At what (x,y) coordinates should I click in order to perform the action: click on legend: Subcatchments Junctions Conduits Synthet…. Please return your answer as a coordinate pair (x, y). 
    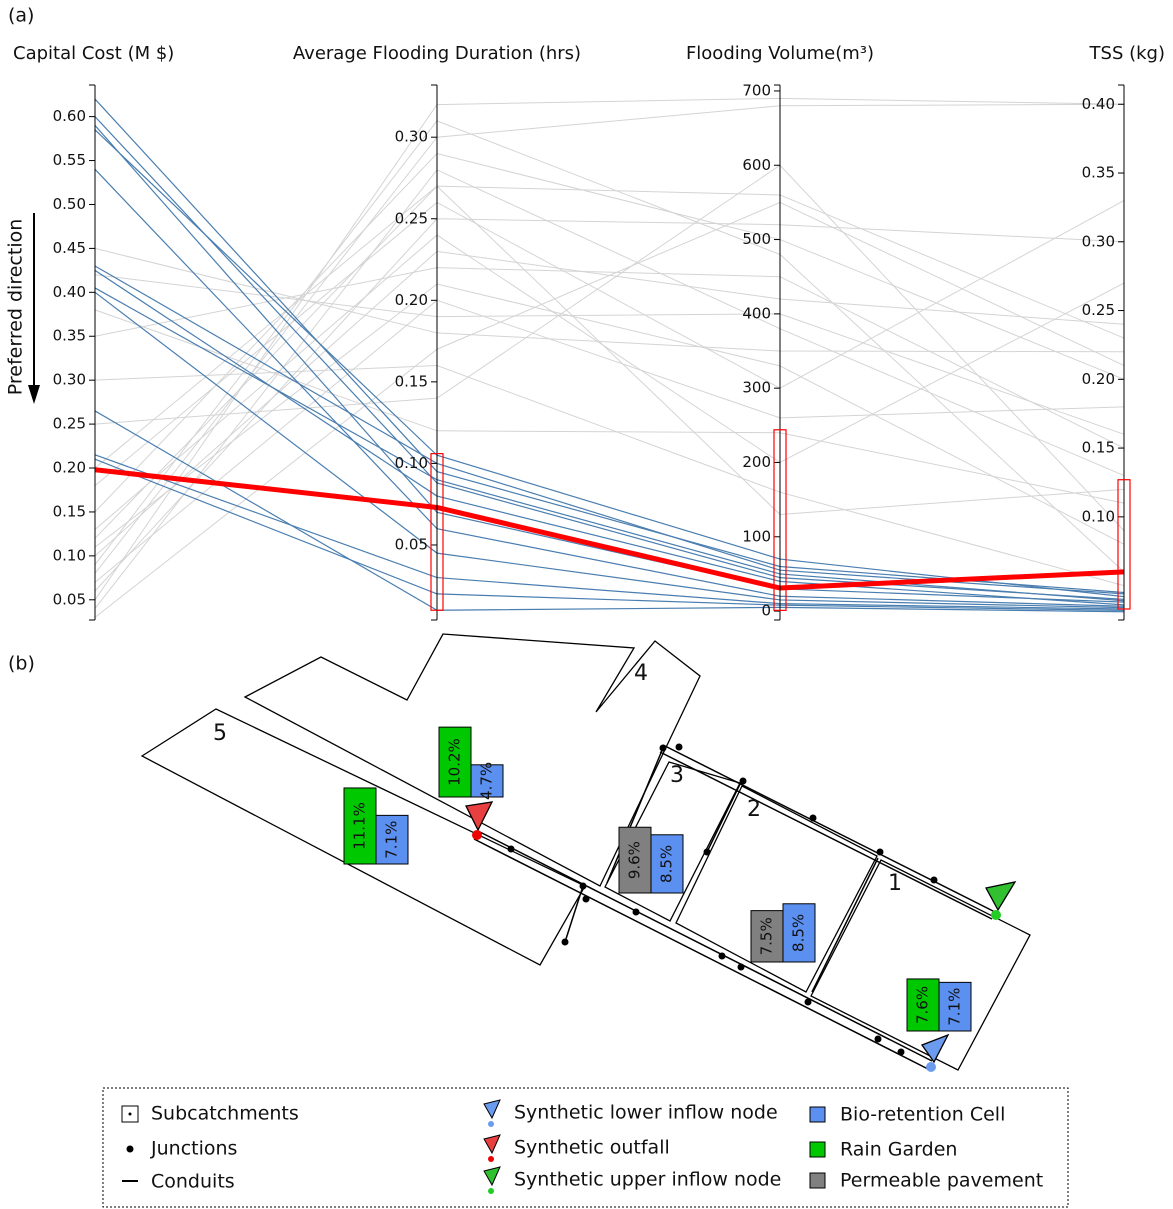
    Looking at the image, I should click on (585, 1147).